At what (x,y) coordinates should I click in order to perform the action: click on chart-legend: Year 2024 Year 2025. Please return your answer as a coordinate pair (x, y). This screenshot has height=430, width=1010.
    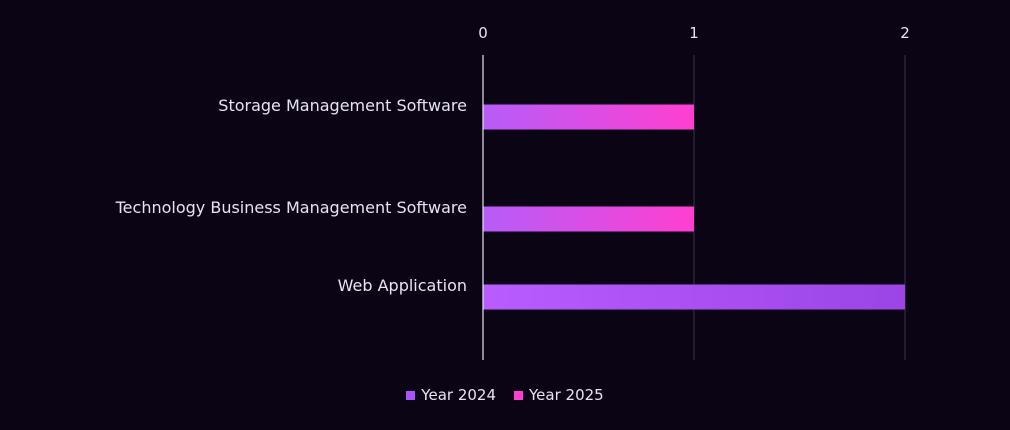
    Looking at the image, I should click on (505, 395).